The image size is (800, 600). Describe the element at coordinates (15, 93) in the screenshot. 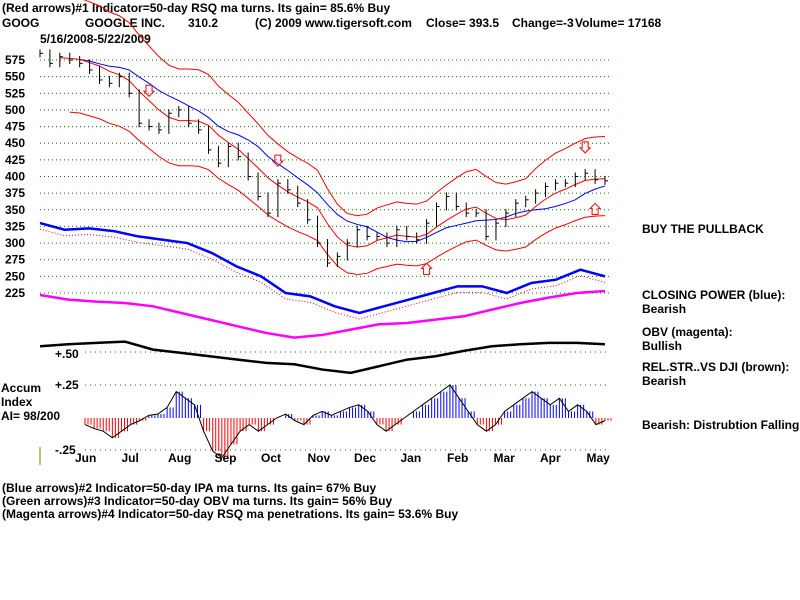

I see `y-tick-label: 525` at that location.